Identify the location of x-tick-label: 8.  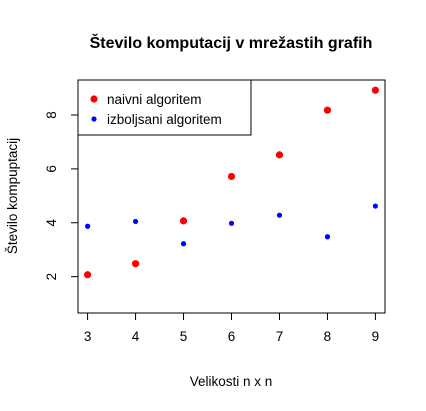
(328, 336).